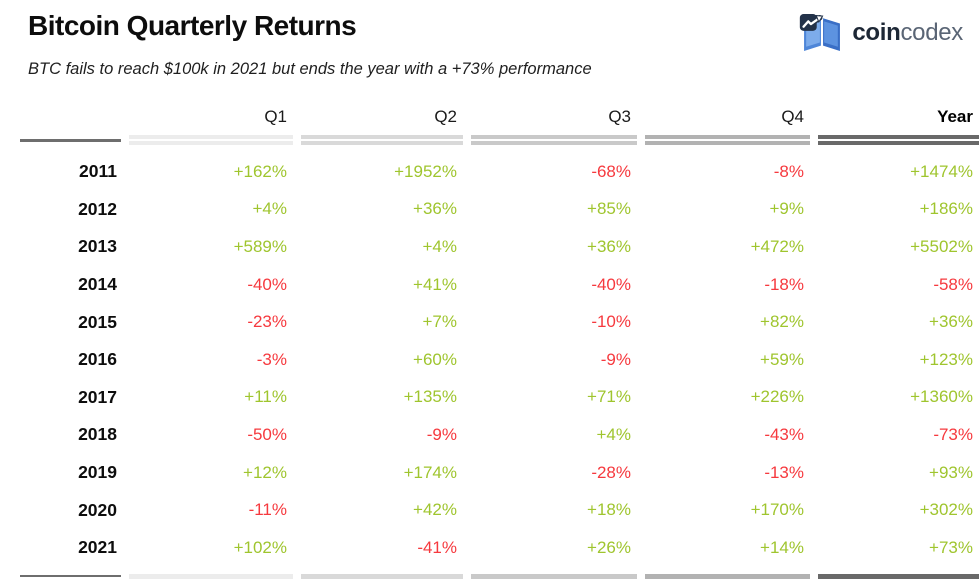 This screenshot has height=587, width=979. I want to click on cell-q4: -13%, so click(784, 472).